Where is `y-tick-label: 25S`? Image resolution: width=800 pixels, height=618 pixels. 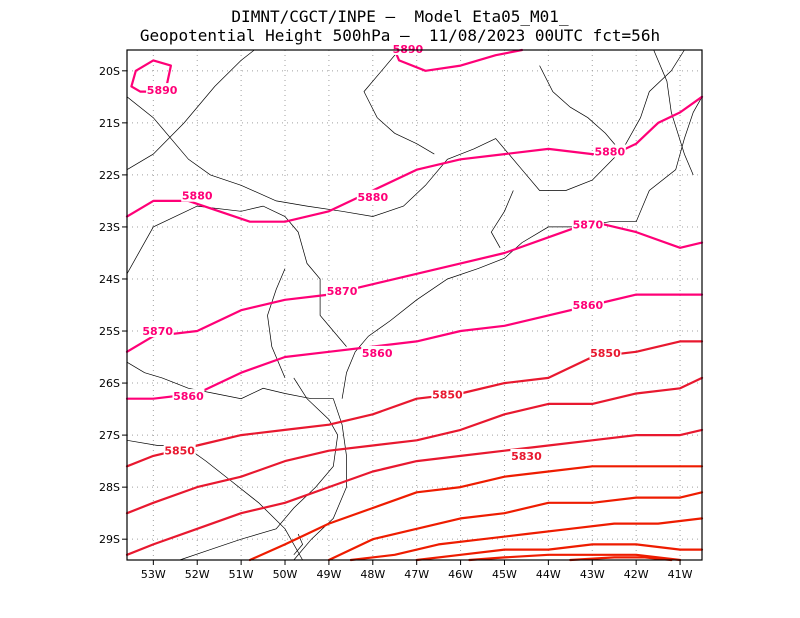
y-tick-label: 25S is located at coordinates (109, 331).